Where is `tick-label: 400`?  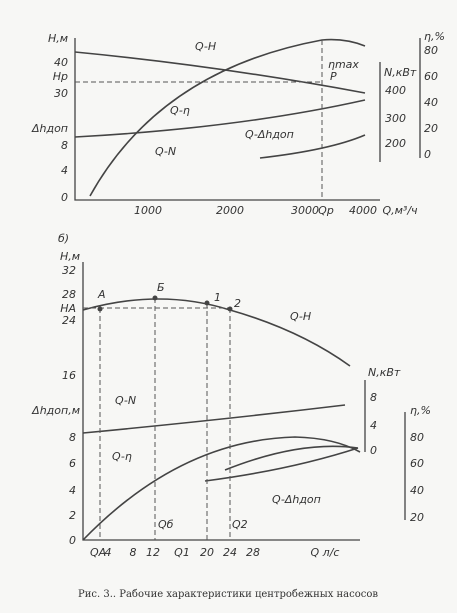 tick-label: 400 is located at coordinates (395, 90).